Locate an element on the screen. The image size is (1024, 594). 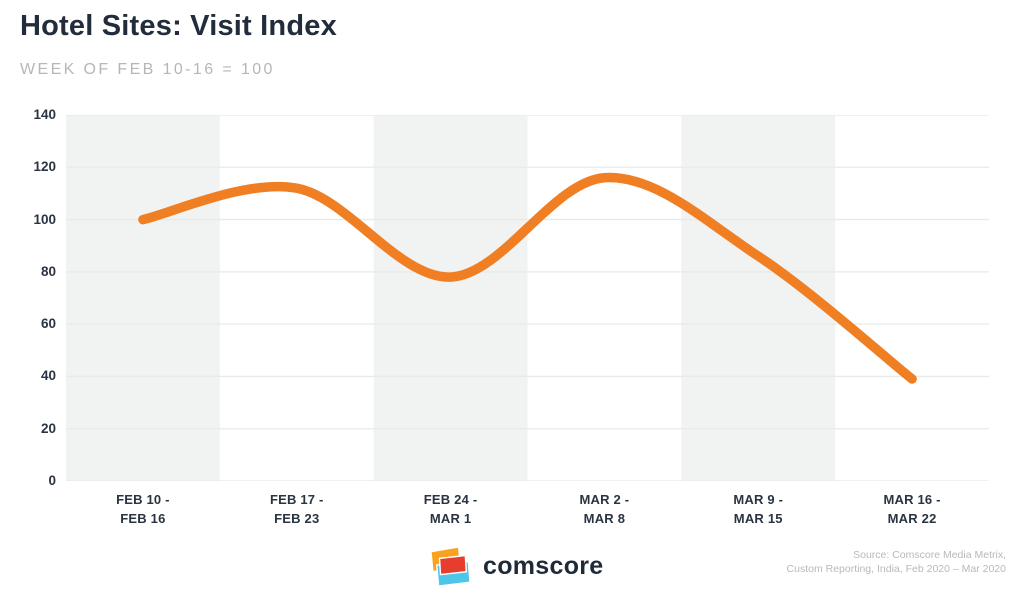
comscore-logo: comscore is located at coordinates (517, 566).